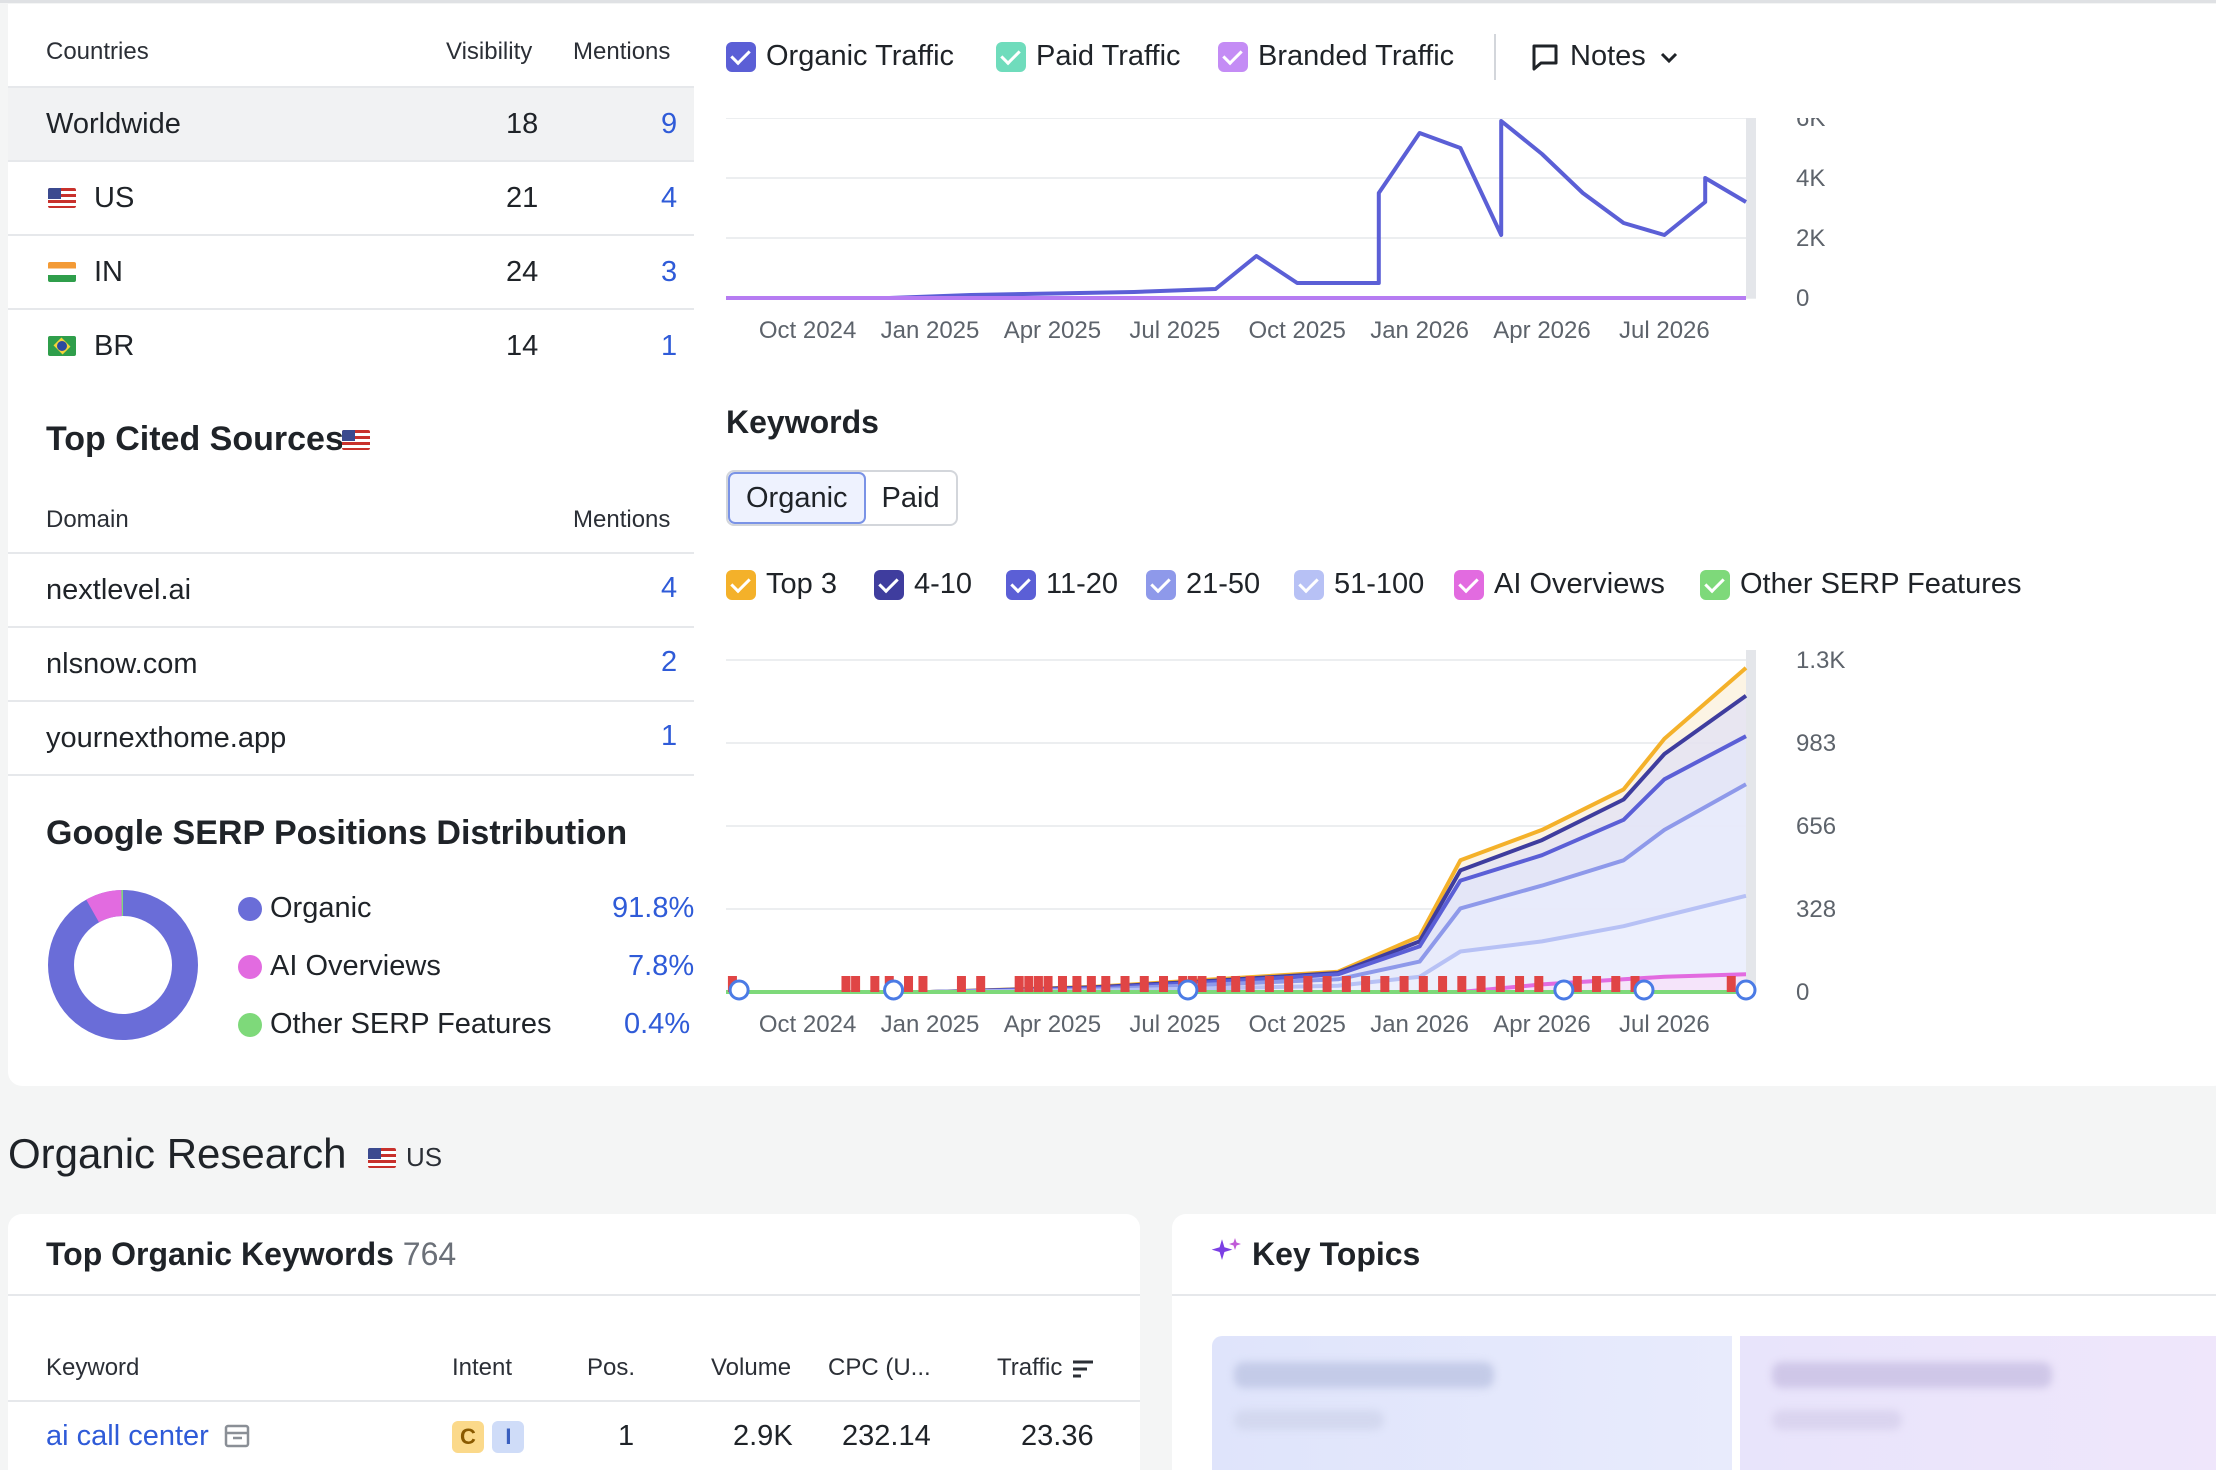 The width and height of the screenshot is (2216, 1470). Describe the element at coordinates (1223, 584) in the screenshot. I see `legend-label: 21-50` at that location.